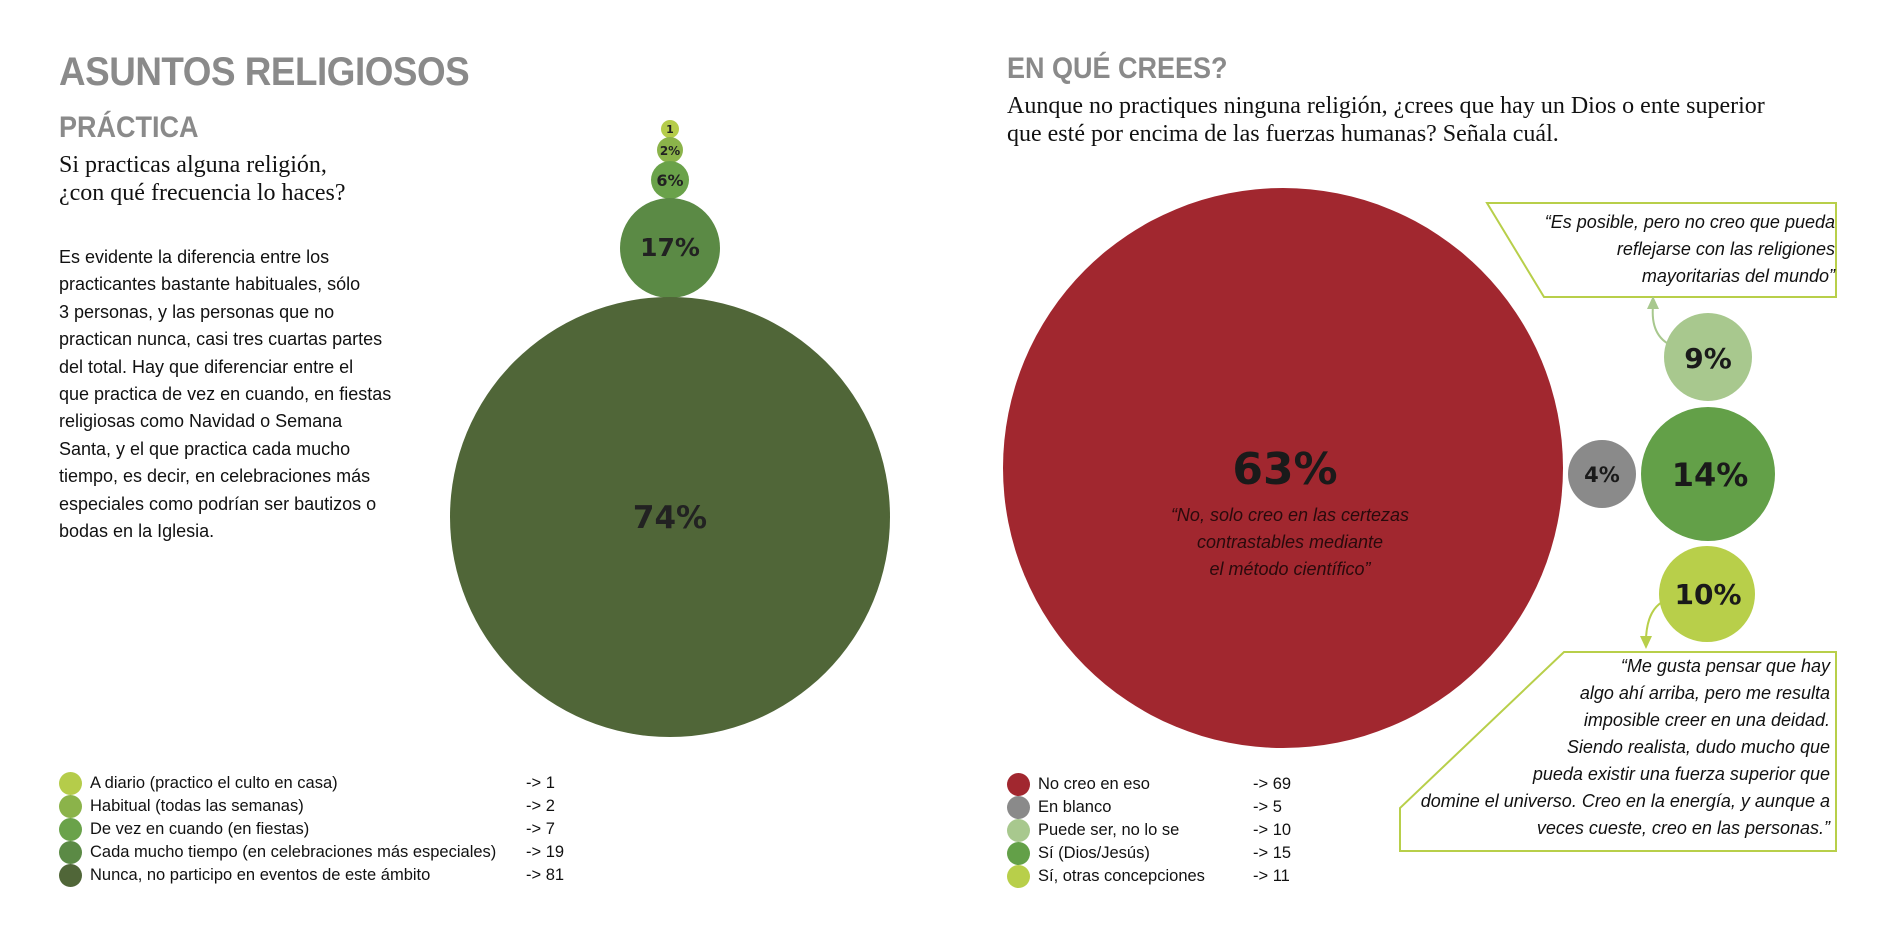 The width and height of the screenshot is (1889, 944). Describe the element at coordinates (540, 806) in the screenshot. I see `legend-value: -> 2` at that location.